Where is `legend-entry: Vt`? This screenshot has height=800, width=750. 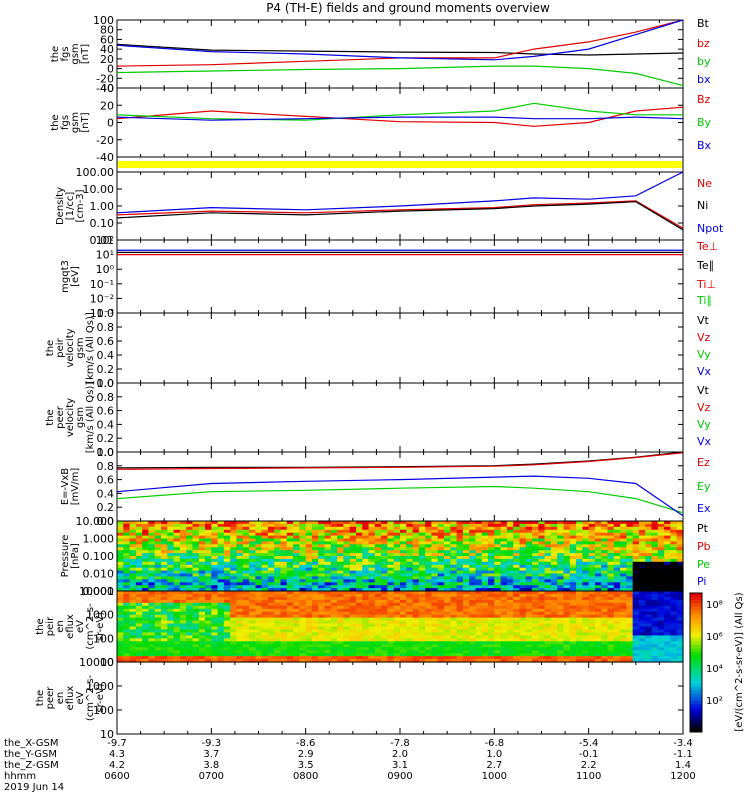 legend-entry: Vt is located at coordinates (703, 390).